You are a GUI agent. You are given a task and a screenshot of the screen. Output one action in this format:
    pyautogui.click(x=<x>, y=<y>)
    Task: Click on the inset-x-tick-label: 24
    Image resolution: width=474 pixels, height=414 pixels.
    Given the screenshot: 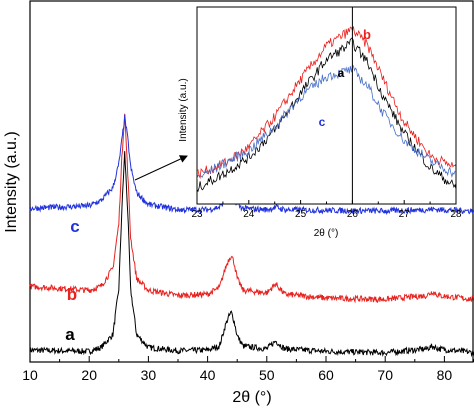 What is the action you would take?
    pyautogui.click(x=249, y=214)
    